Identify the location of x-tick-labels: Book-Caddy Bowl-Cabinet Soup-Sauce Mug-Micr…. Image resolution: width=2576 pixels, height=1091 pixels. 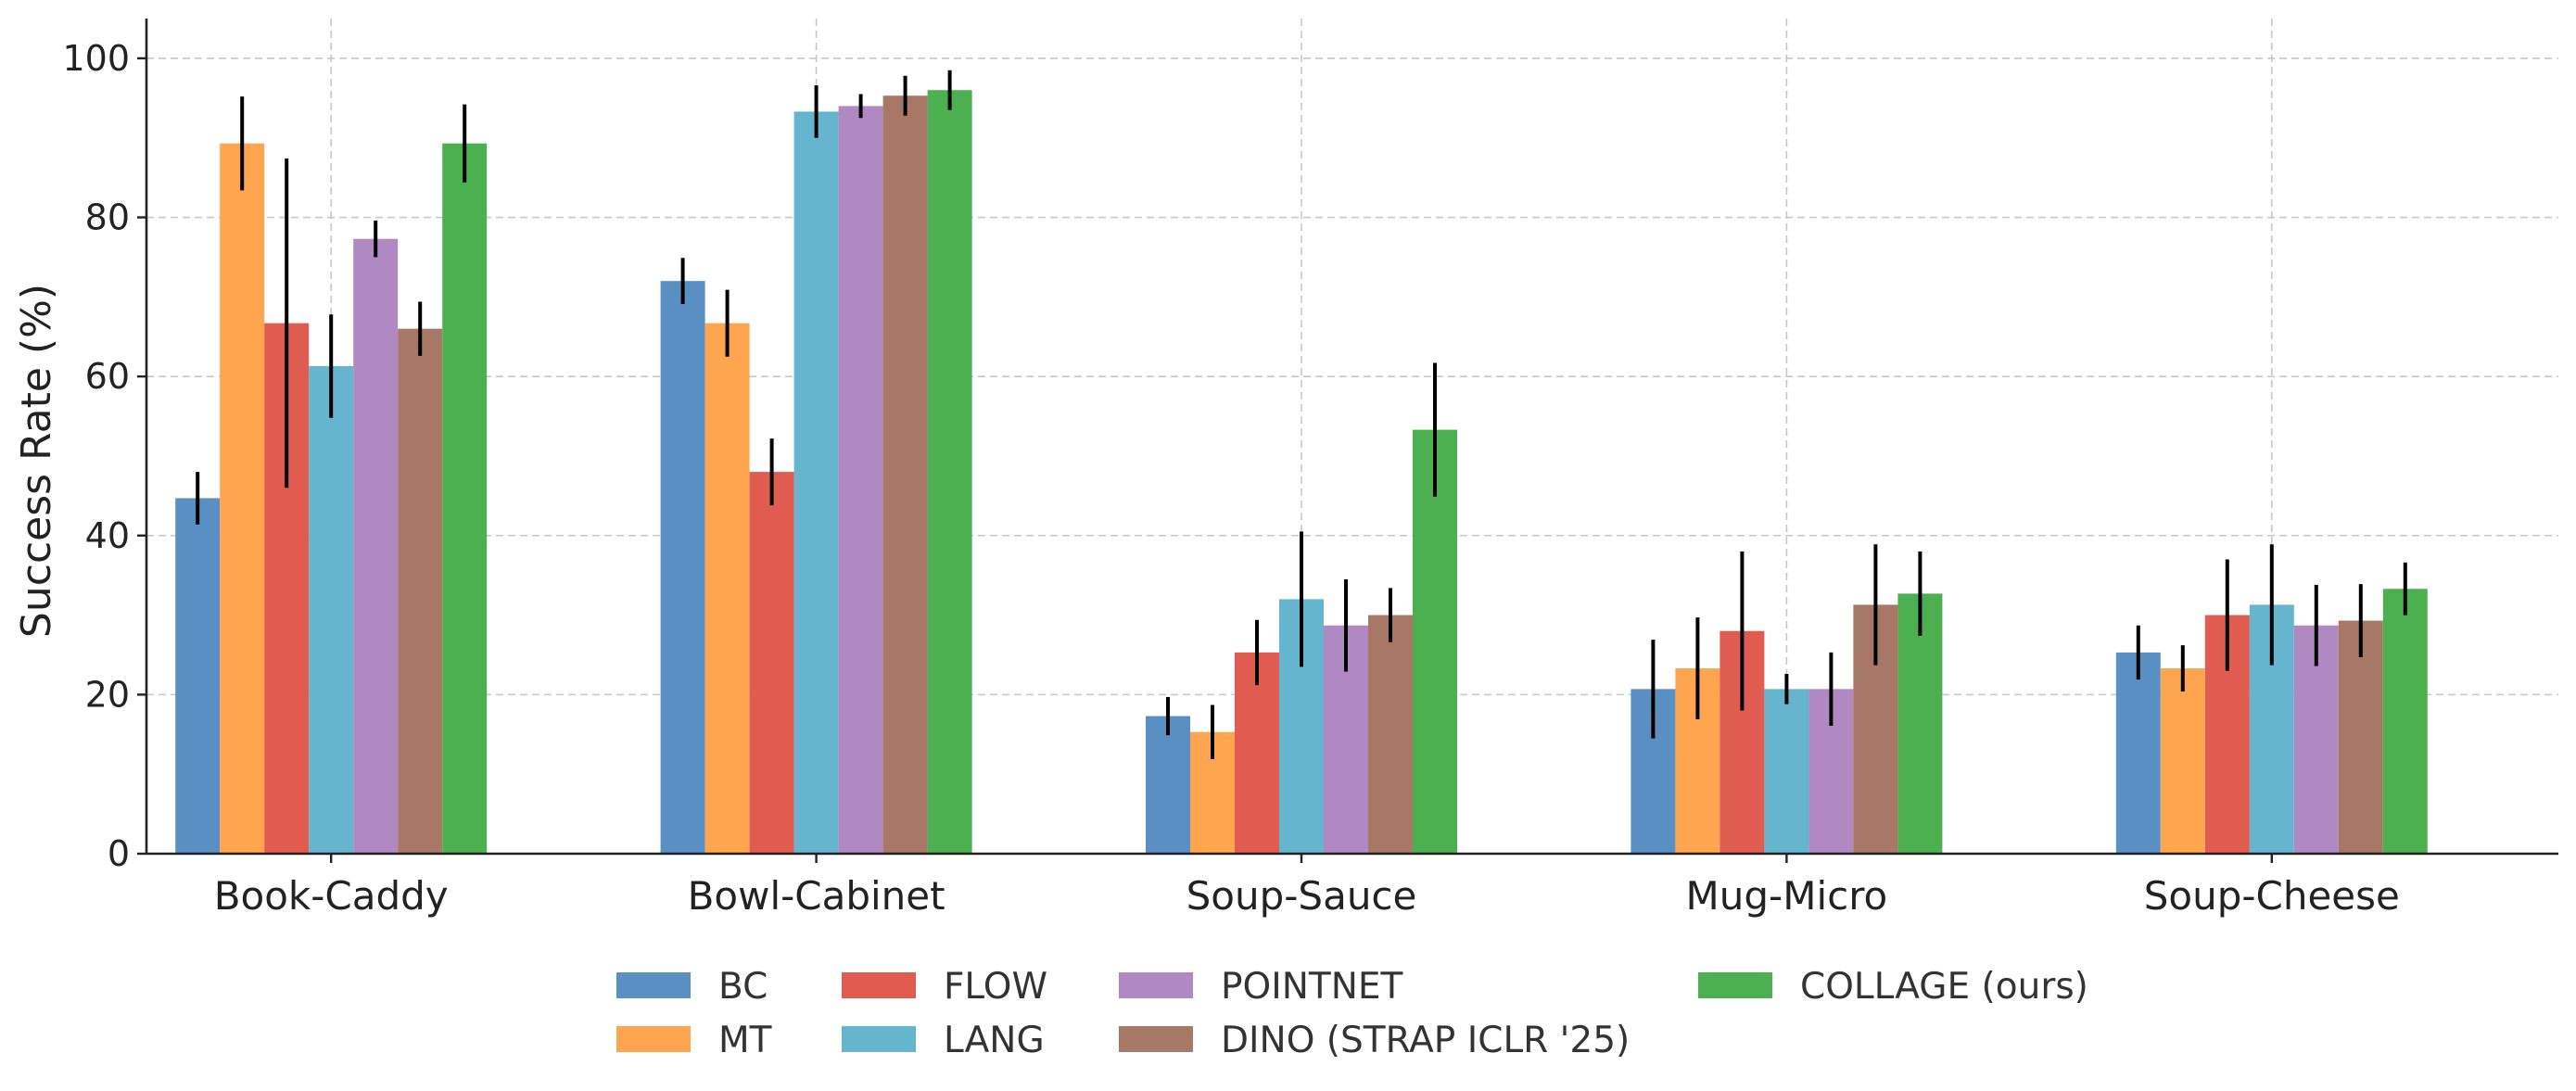
(1307, 887).